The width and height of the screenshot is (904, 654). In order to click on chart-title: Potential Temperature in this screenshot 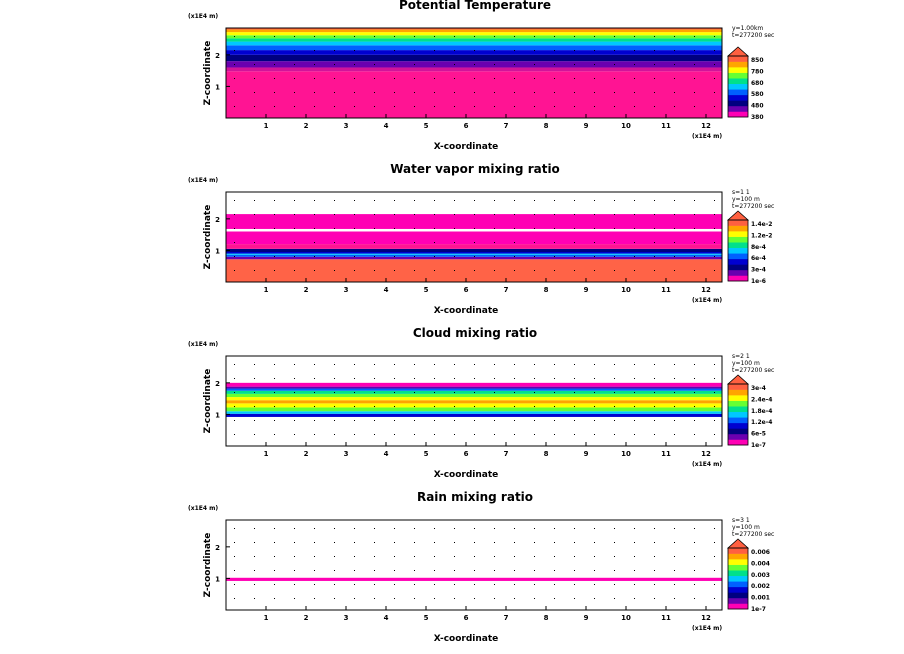, I will do `click(475, 6)`.